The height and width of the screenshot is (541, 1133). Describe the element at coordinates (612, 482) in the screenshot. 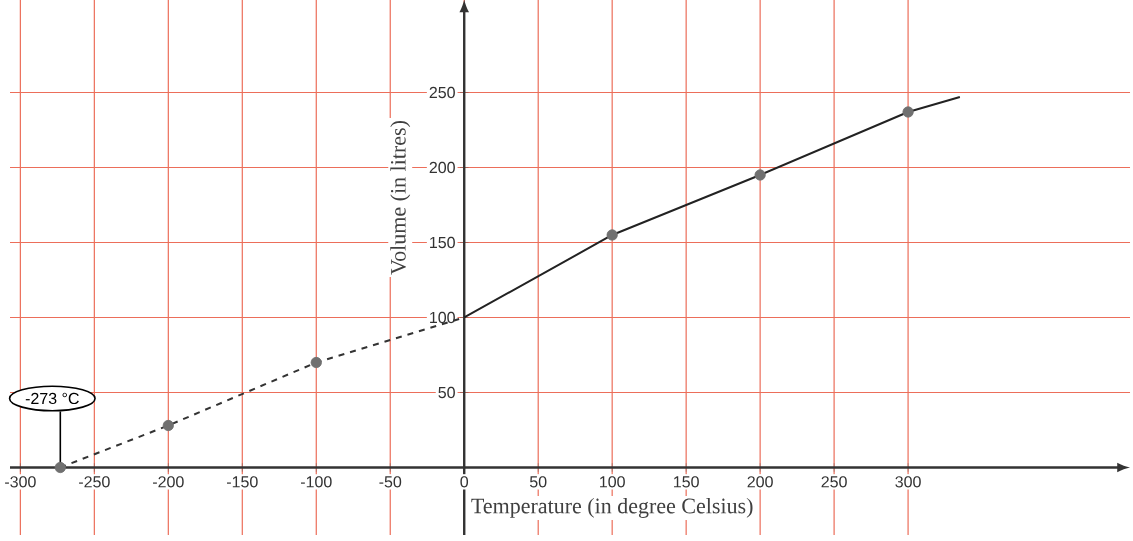

I see `x-tick-label: 100` at that location.